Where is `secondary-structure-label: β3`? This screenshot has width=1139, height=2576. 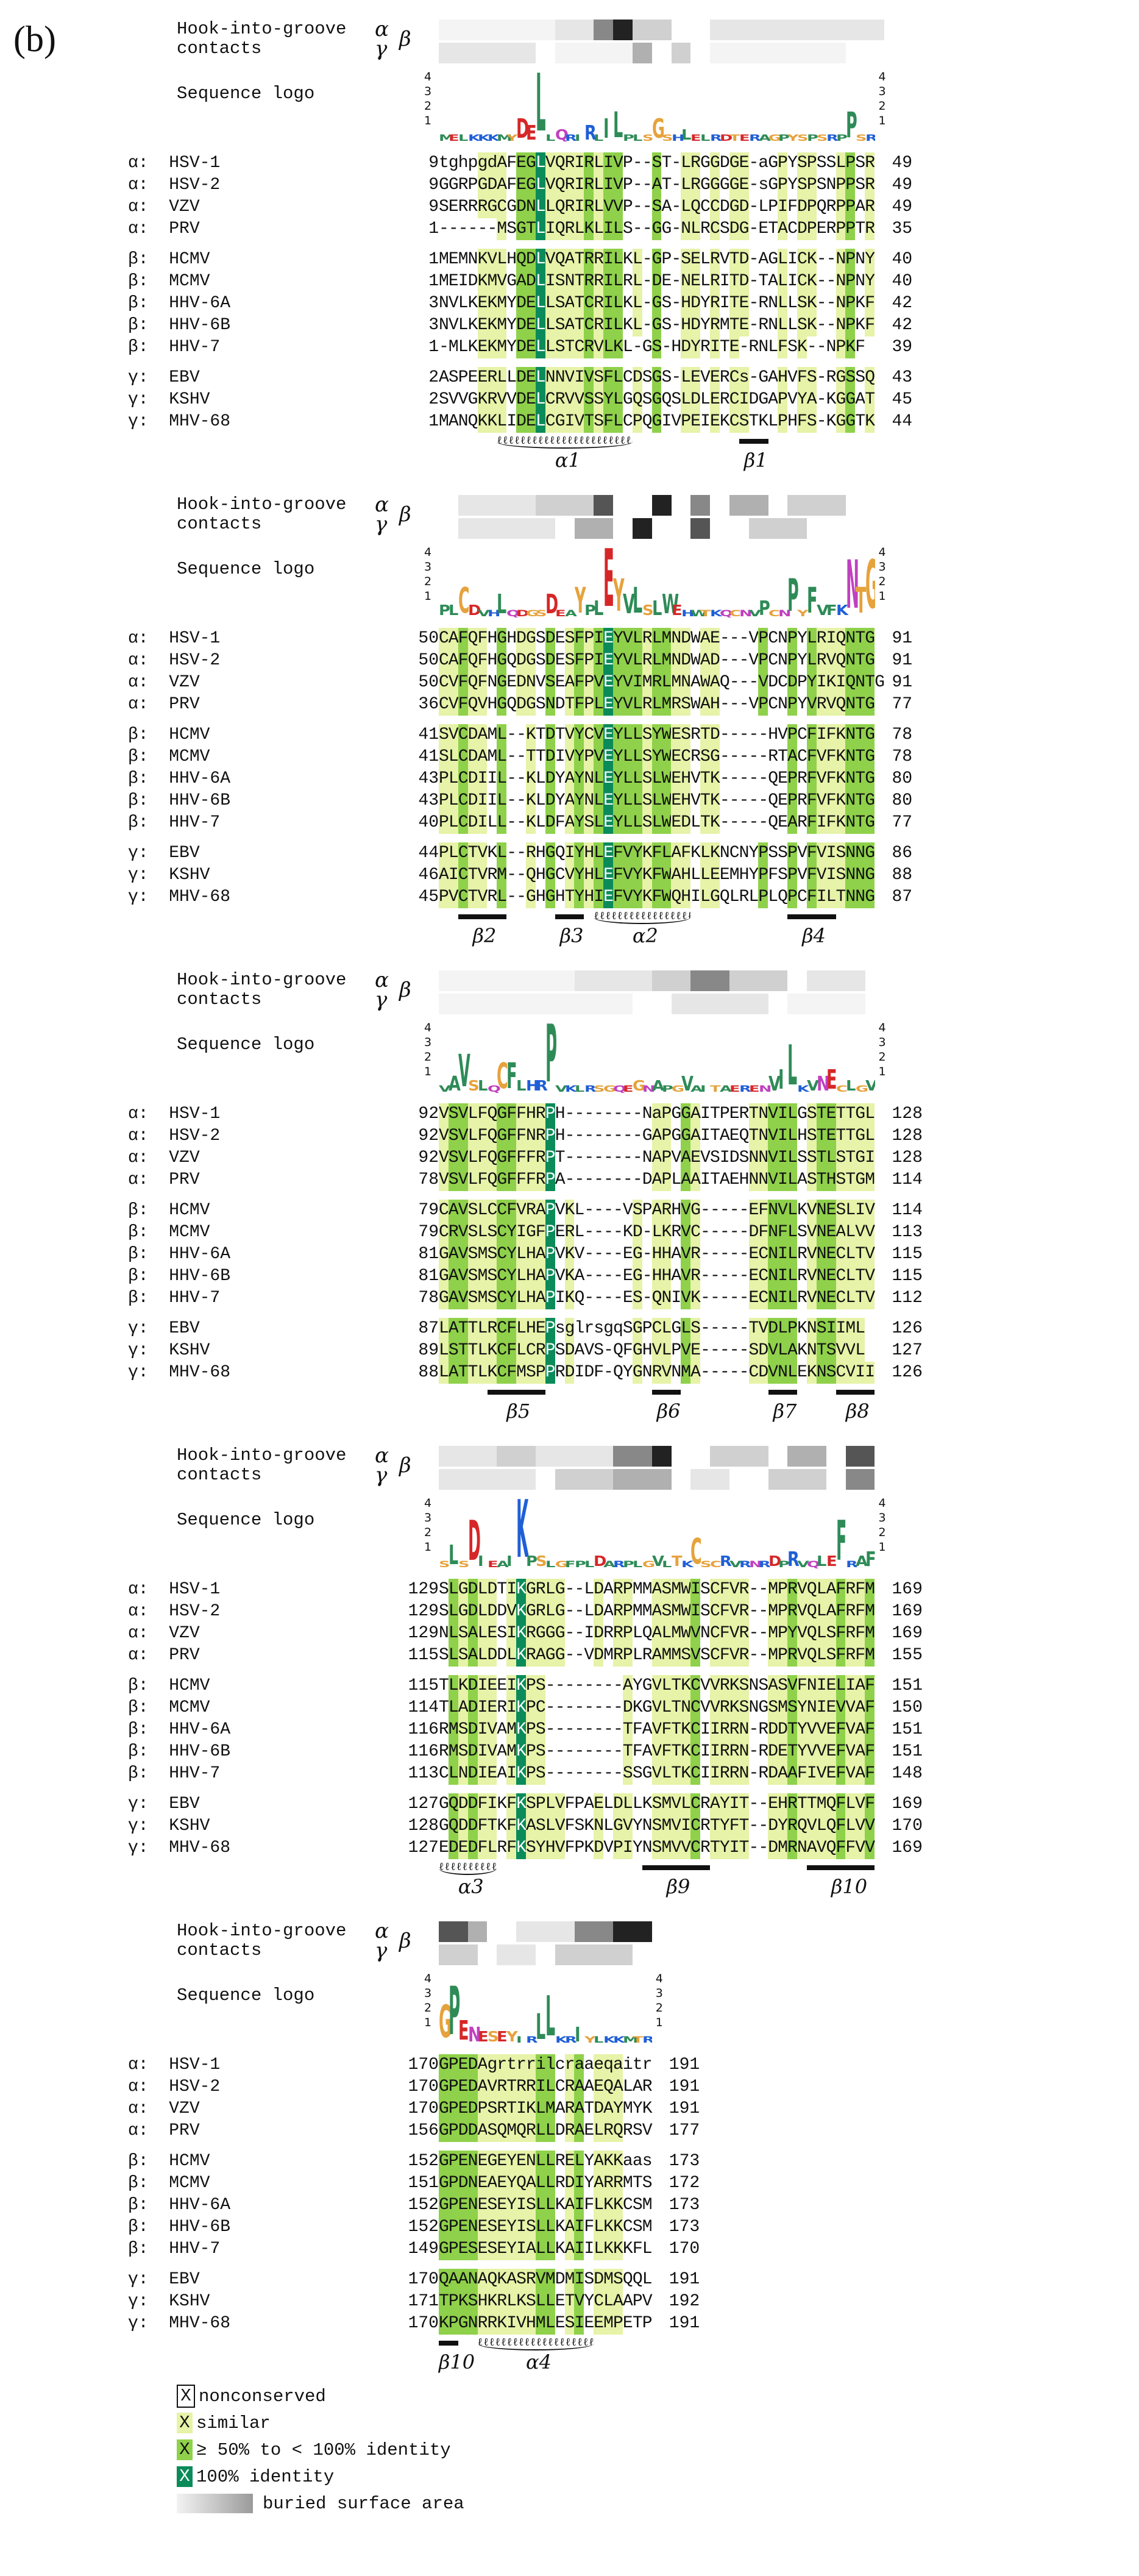 secondary-structure-label: β3 is located at coordinates (571, 935).